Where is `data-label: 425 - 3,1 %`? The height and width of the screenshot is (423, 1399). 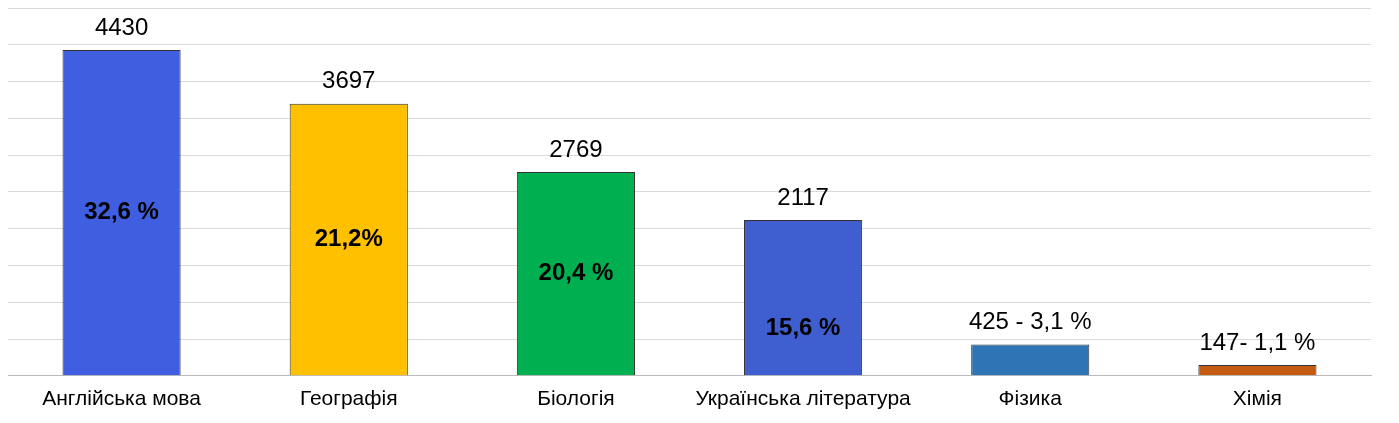
data-label: 425 - 3,1 % is located at coordinates (1030, 321).